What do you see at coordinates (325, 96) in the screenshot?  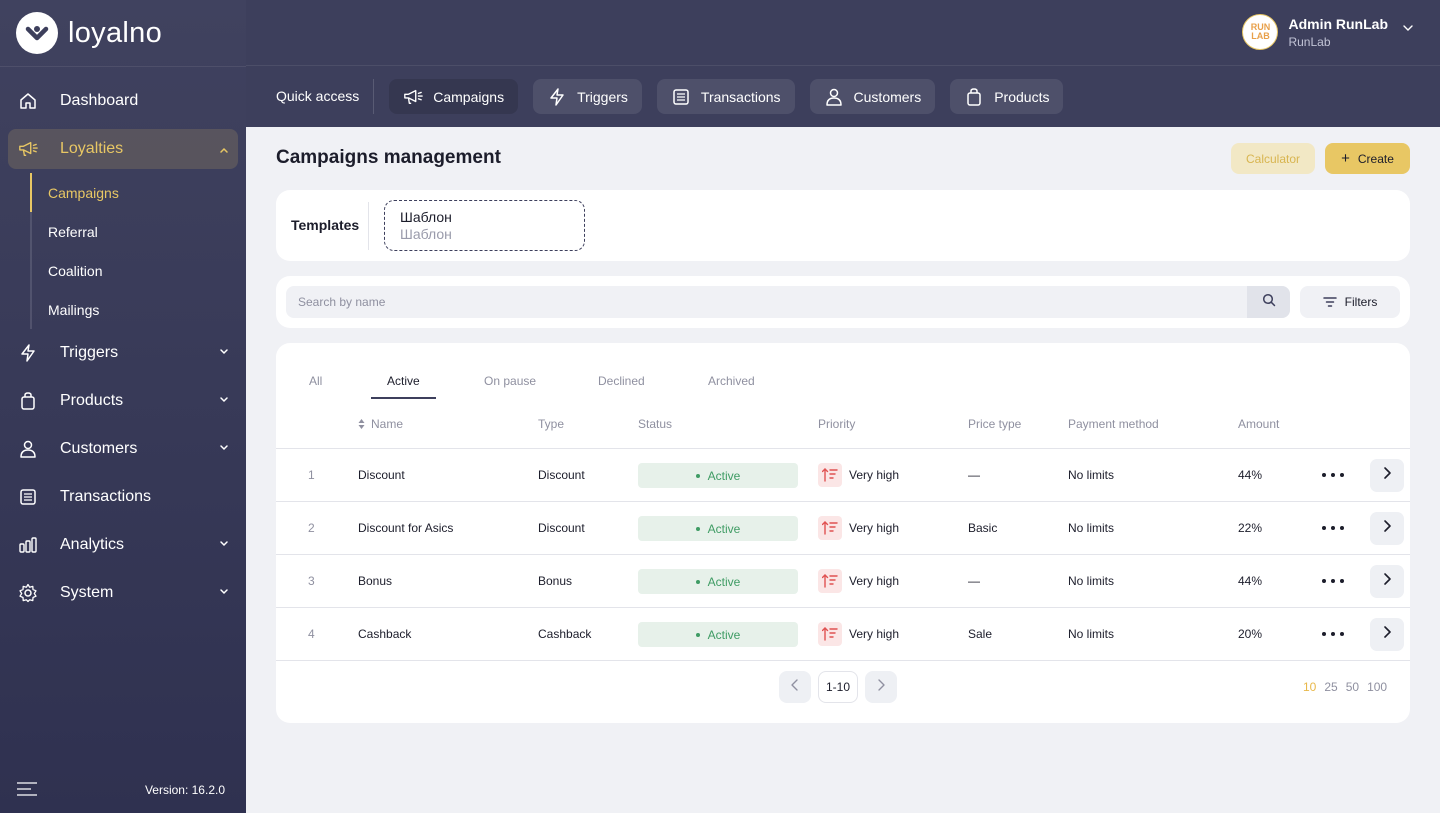 I see `quick-access-label: Quick access` at bounding box center [325, 96].